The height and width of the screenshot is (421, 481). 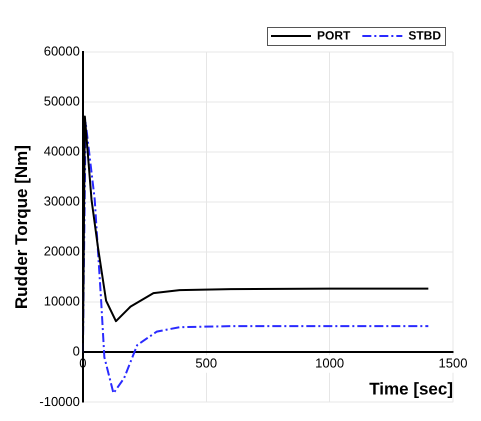 What do you see at coordinates (206, 363) in the screenshot?
I see `x-tick-label: 500` at bounding box center [206, 363].